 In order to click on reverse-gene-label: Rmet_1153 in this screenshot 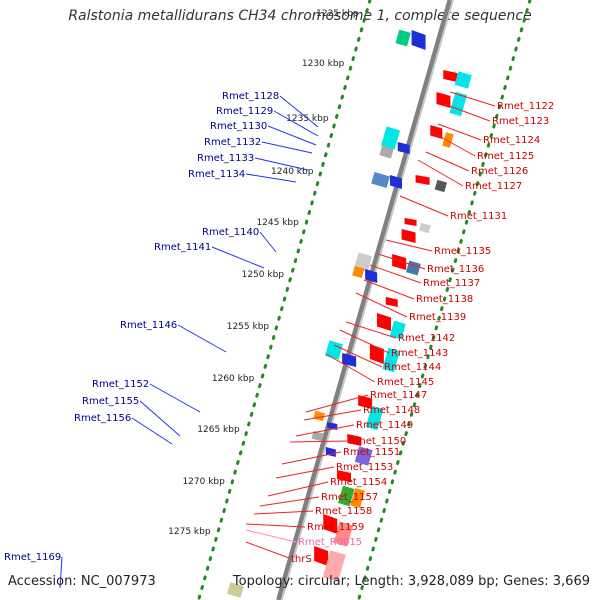, I will do `click(364, 467)`.